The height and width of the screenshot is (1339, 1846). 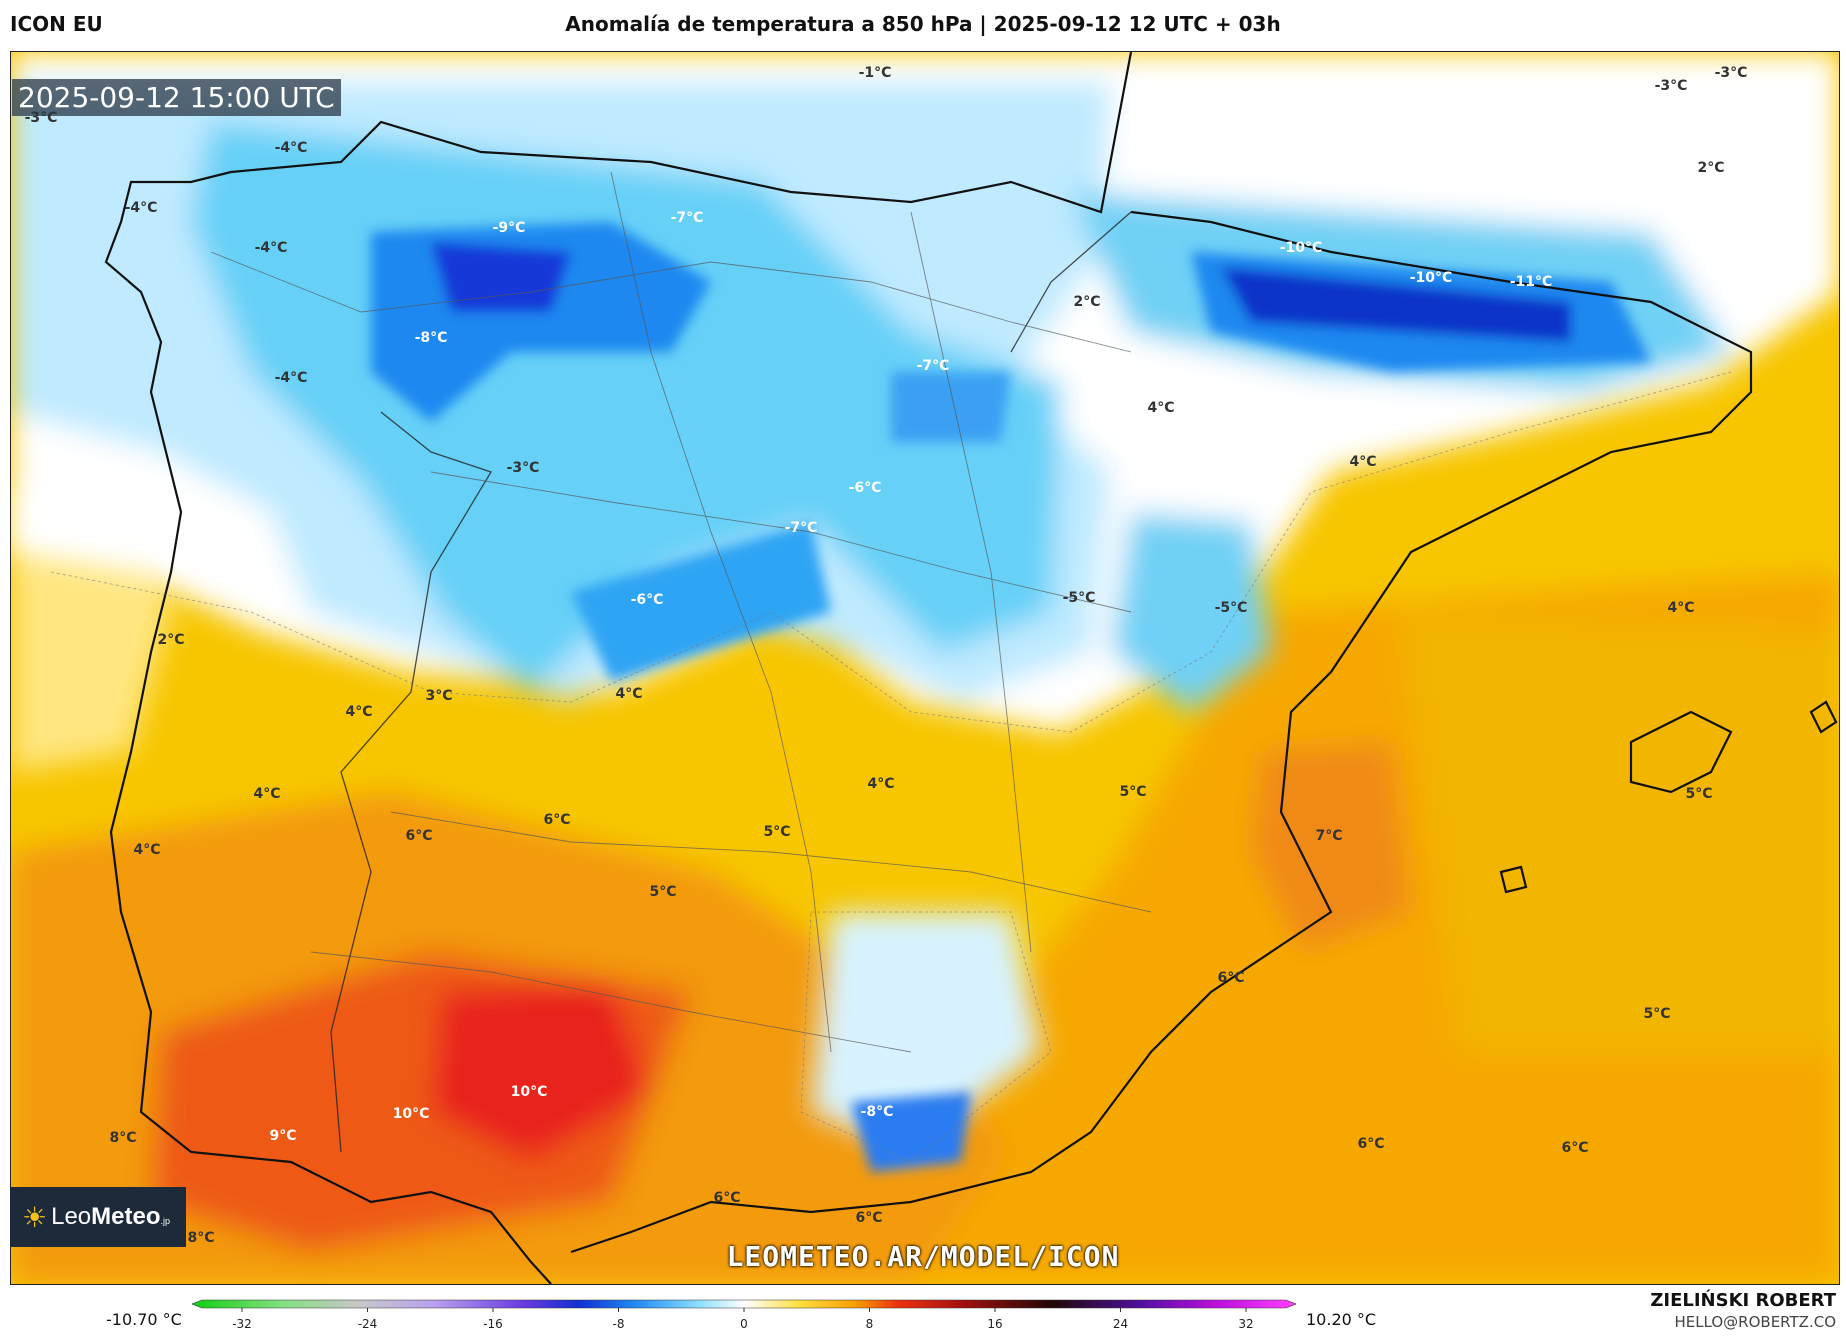 I want to click on author-name: ZIELIŃSKI ROBERT, so click(x=1743, y=1300).